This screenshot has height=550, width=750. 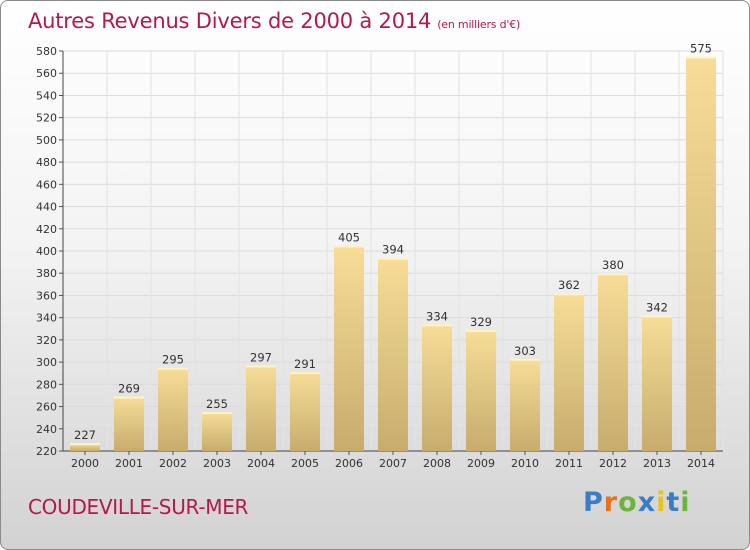 What do you see at coordinates (305, 364) in the screenshot?
I see `bar-value-label: 291` at bounding box center [305, 364].